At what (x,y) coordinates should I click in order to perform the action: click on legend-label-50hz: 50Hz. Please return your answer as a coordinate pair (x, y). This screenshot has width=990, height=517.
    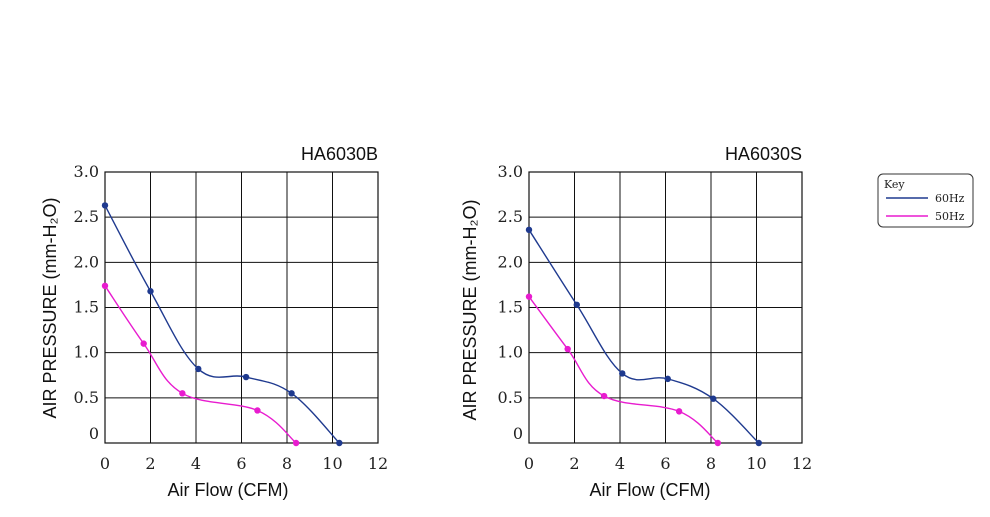
    Looking at the image, I should click on (950, 216).